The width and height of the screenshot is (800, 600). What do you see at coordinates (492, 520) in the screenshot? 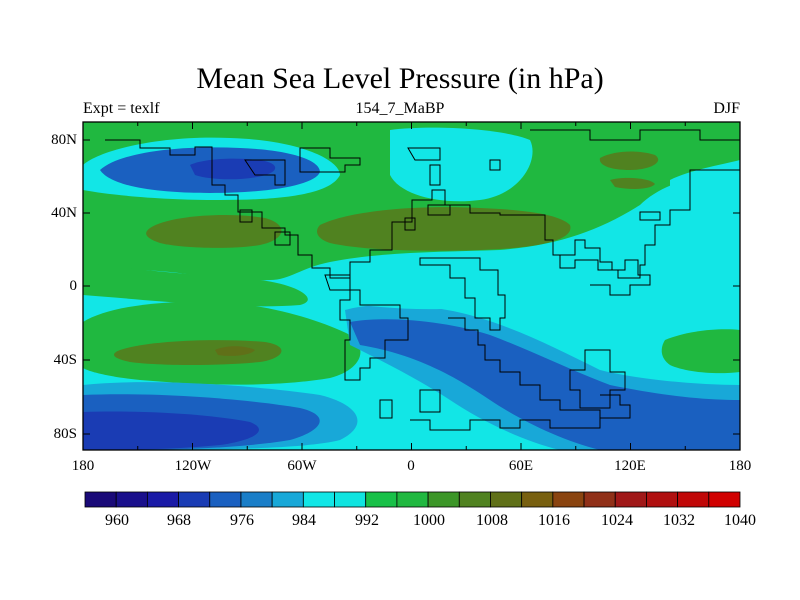
I see `colorbar-label-1008: 1008` at bounding box center [492, 520].